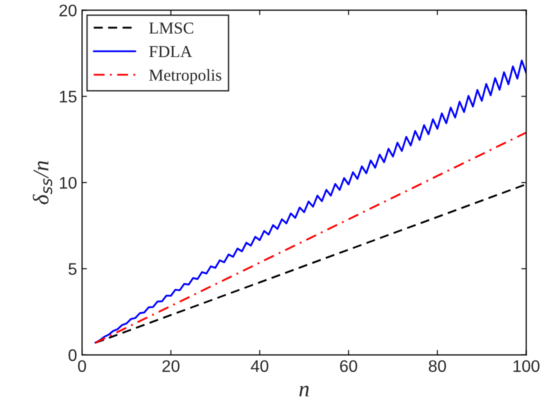  What do you see at coordinates (185, 76) in the screenshot?
I see `legend-label: Metropolis` at bounding box center [185, 76].